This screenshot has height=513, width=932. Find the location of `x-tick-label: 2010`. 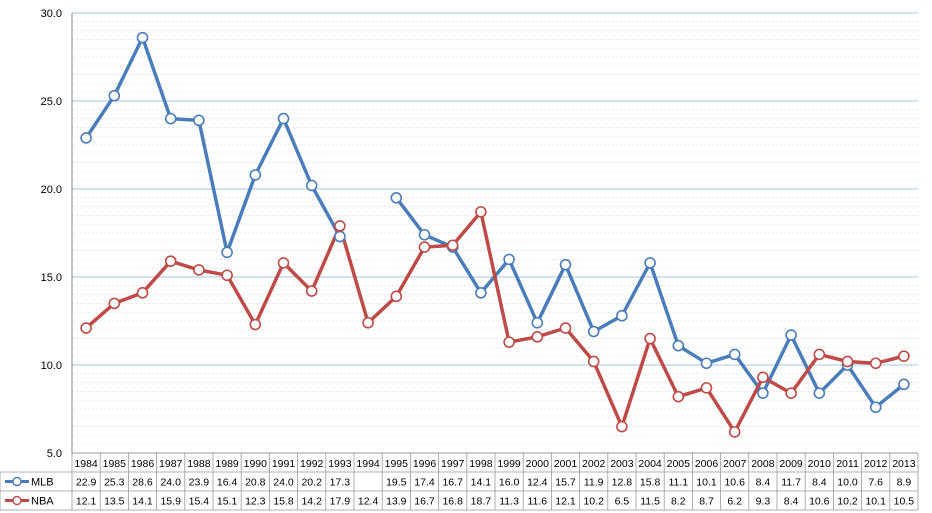

x-tick-label: 2010 is located at coordinates (820, 464).